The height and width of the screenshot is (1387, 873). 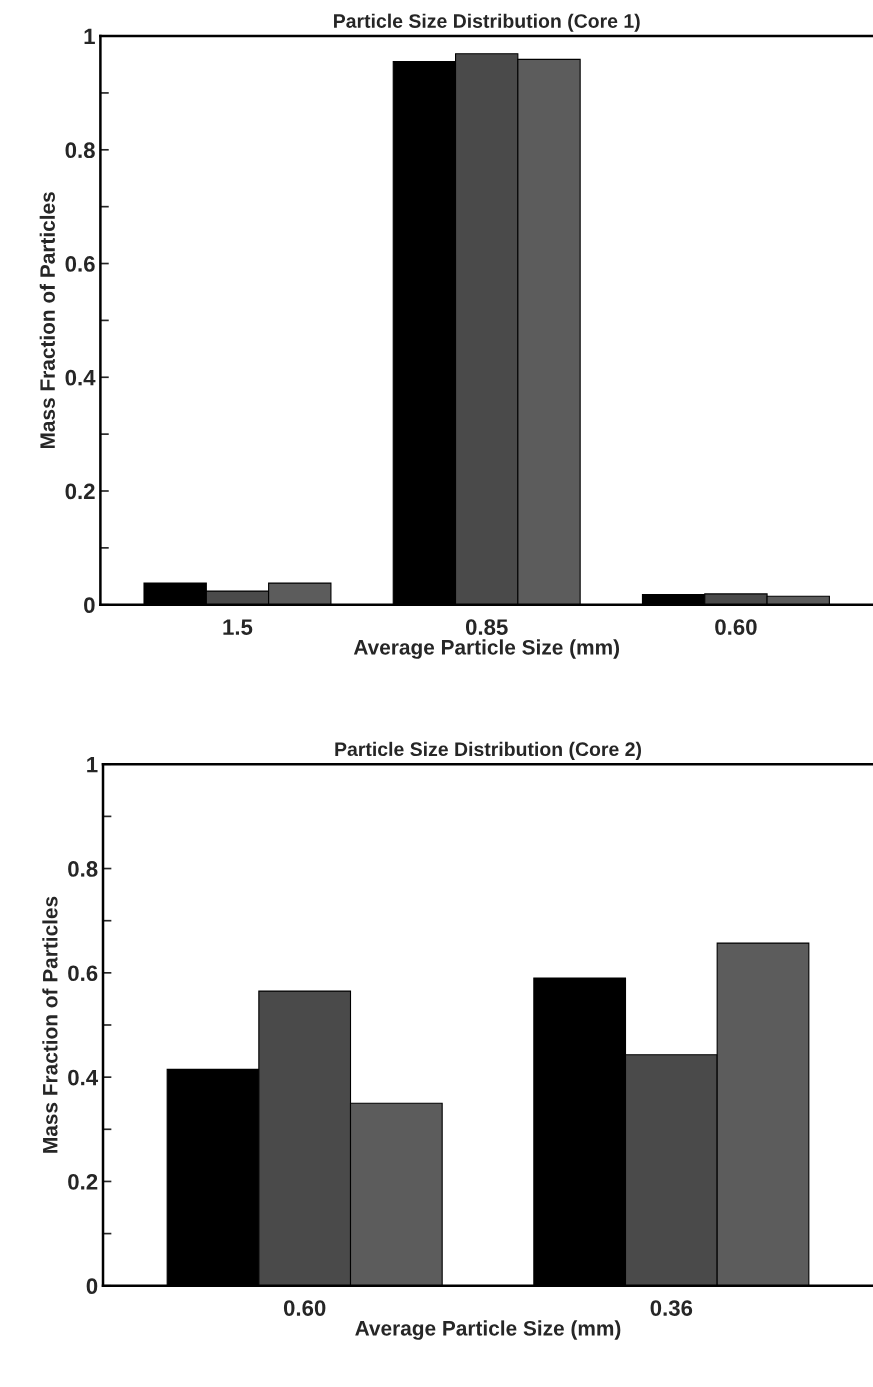 What do you see at coordinates (671, 1308) in the screenshot?
I see `x-tick-label: 0.36` at bounding box center [671, 1308].